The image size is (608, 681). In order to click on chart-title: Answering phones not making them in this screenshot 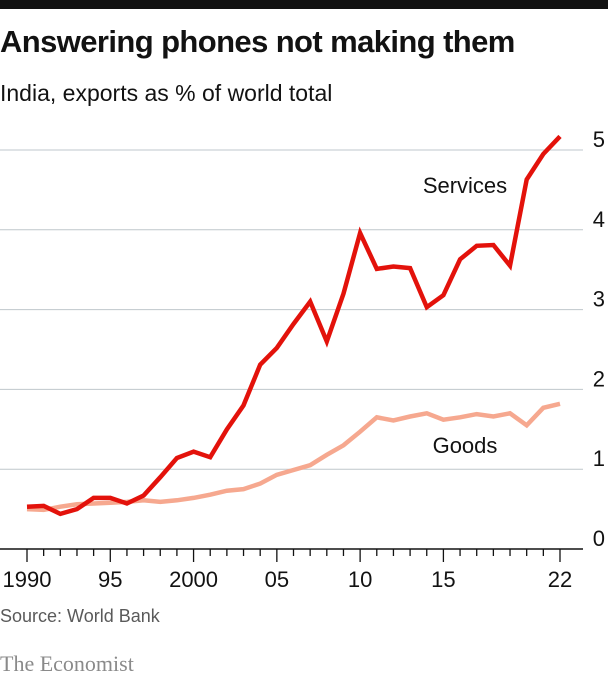, I will do `click(257, 41)`.